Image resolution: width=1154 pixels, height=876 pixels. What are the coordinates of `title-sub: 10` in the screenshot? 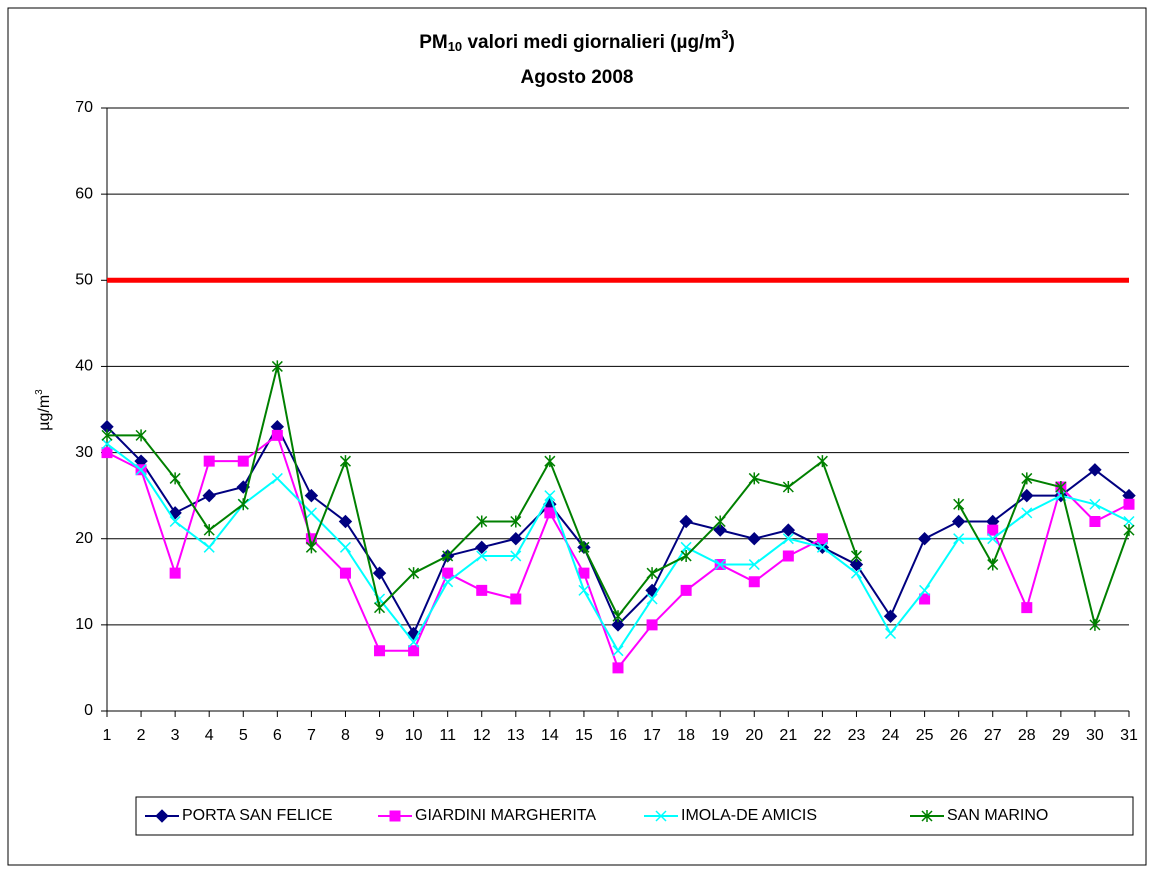 It's located at (455, 46).